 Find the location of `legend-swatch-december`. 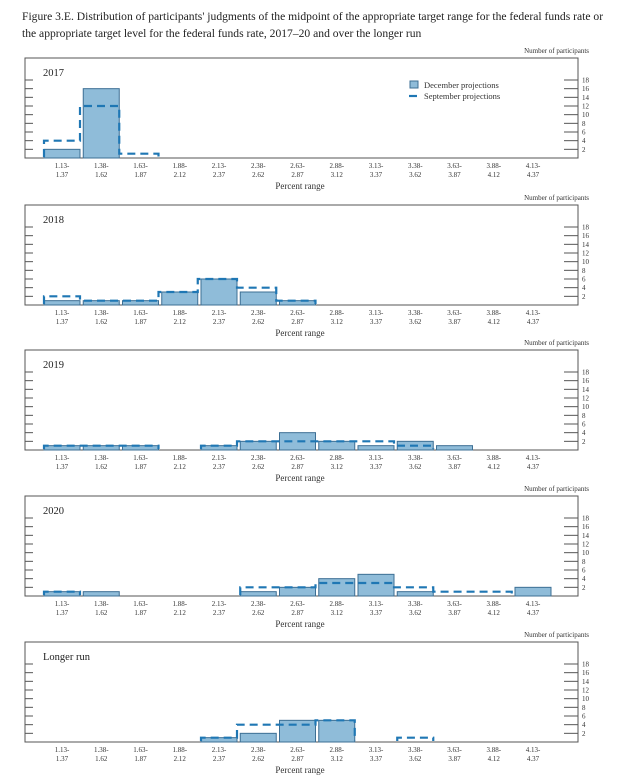

legend-swatch-december is located at coordinates (414, 84).